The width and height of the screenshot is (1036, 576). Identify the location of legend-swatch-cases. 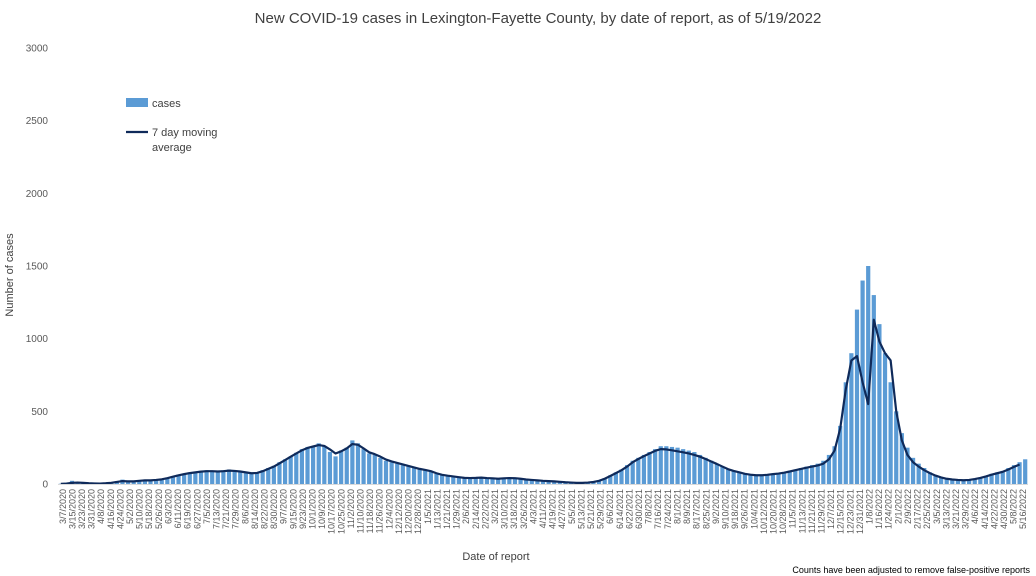
(137, 102).